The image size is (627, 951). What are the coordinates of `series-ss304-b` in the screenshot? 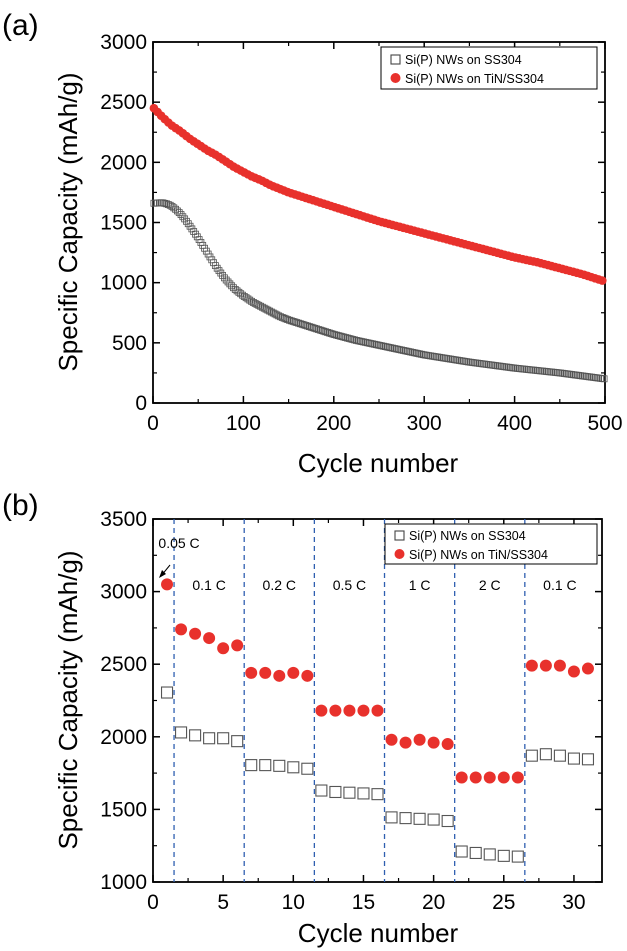 It's located at (377, 774).